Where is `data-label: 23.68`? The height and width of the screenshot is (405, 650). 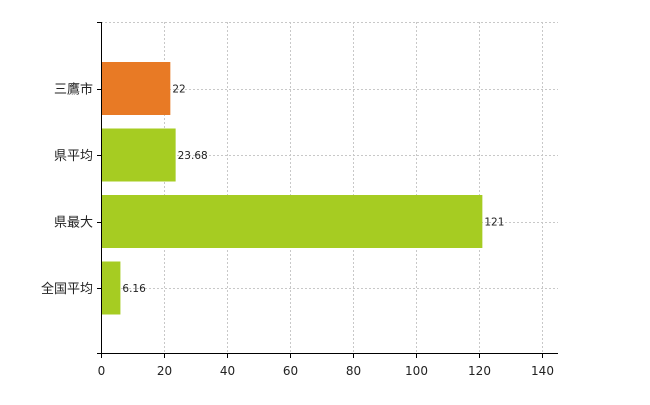 data-label: 23.68 is located at coordinates (193, 156).